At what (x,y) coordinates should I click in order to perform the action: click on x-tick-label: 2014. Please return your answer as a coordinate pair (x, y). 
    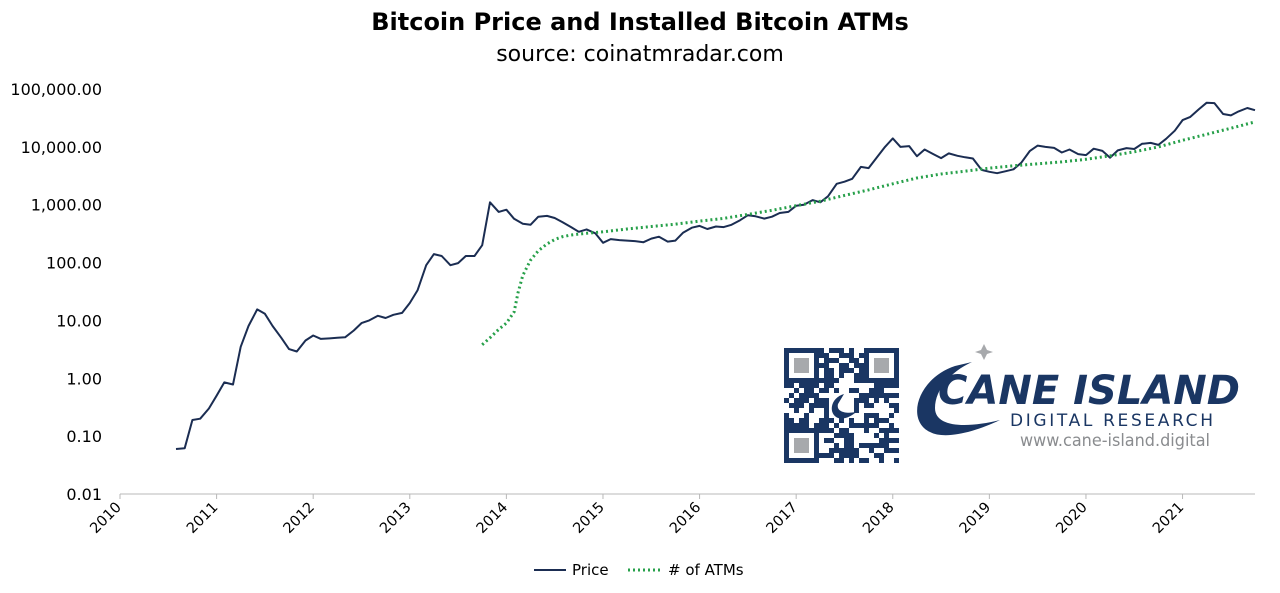
    Looking at the image, I should click on (492, 518).